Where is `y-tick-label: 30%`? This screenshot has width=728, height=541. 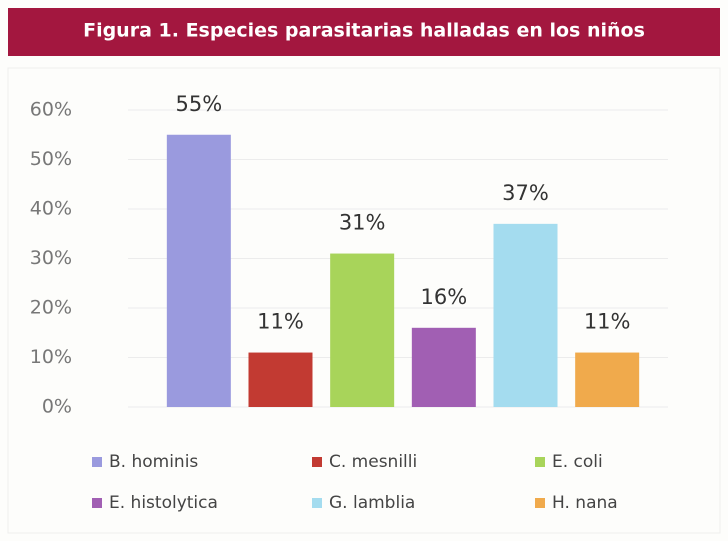 y-tick-label: 30% is located at coordinates (51, 258).